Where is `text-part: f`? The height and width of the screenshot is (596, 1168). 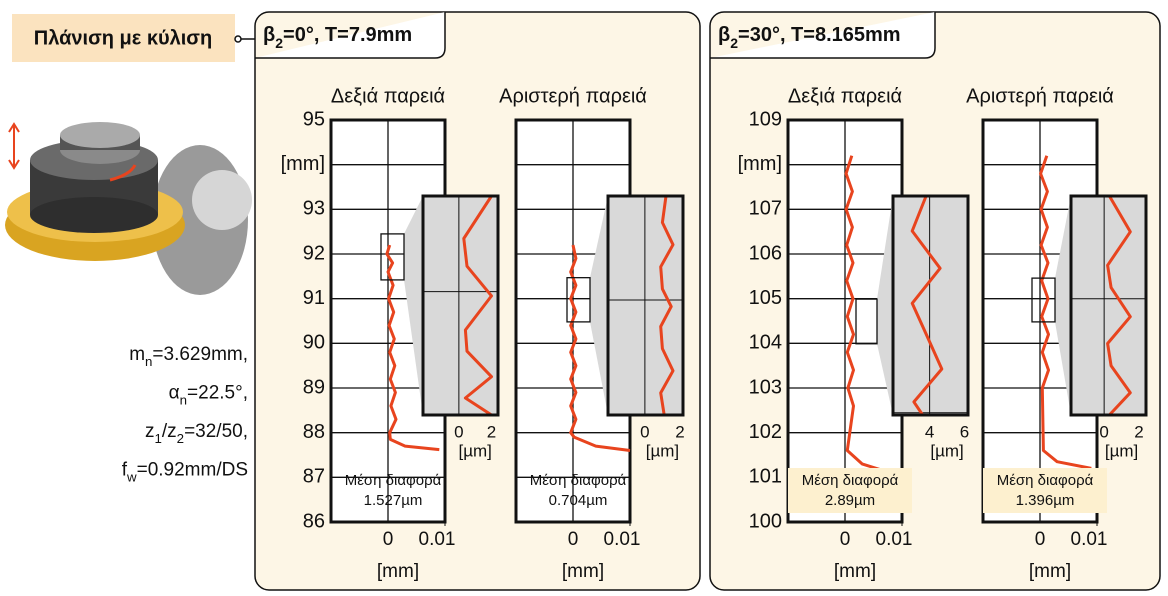
text-part: f is located at coordinates (125, 470).